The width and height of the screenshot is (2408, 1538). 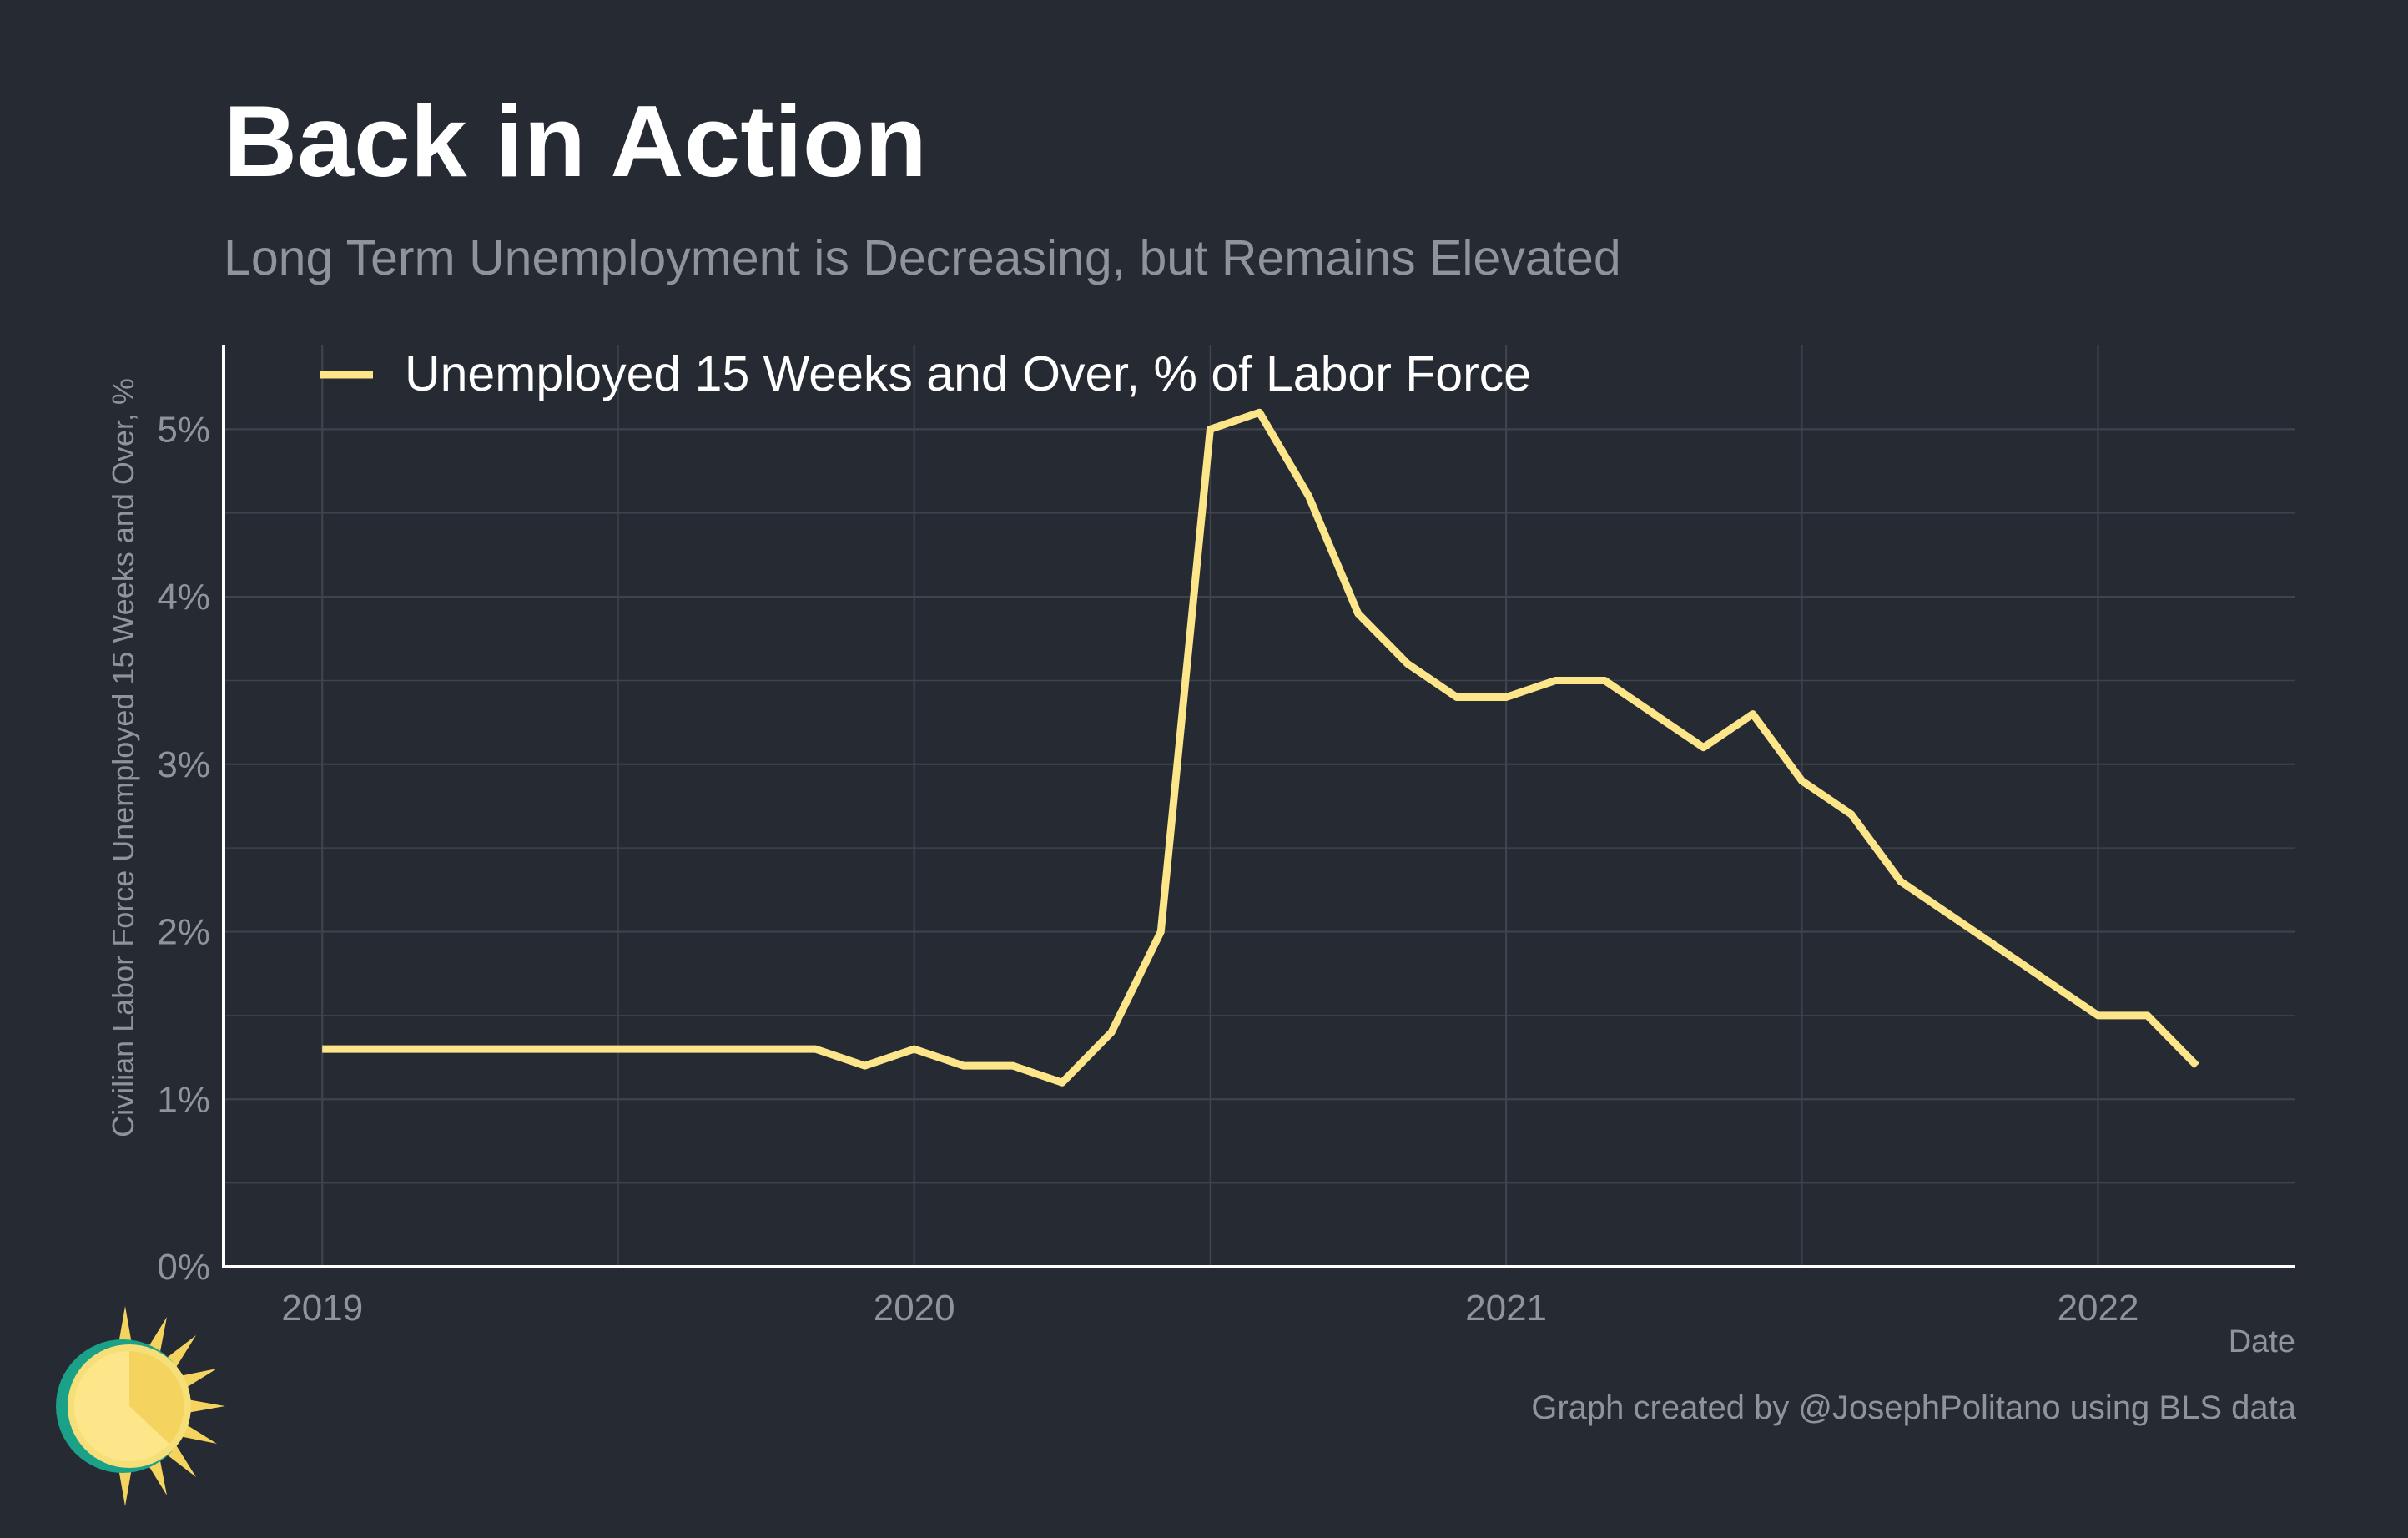 What do you see at coordinates (183, 932) in the screenshot?
I see `y-tick-label: 2%` at bounding box center [183, 932].